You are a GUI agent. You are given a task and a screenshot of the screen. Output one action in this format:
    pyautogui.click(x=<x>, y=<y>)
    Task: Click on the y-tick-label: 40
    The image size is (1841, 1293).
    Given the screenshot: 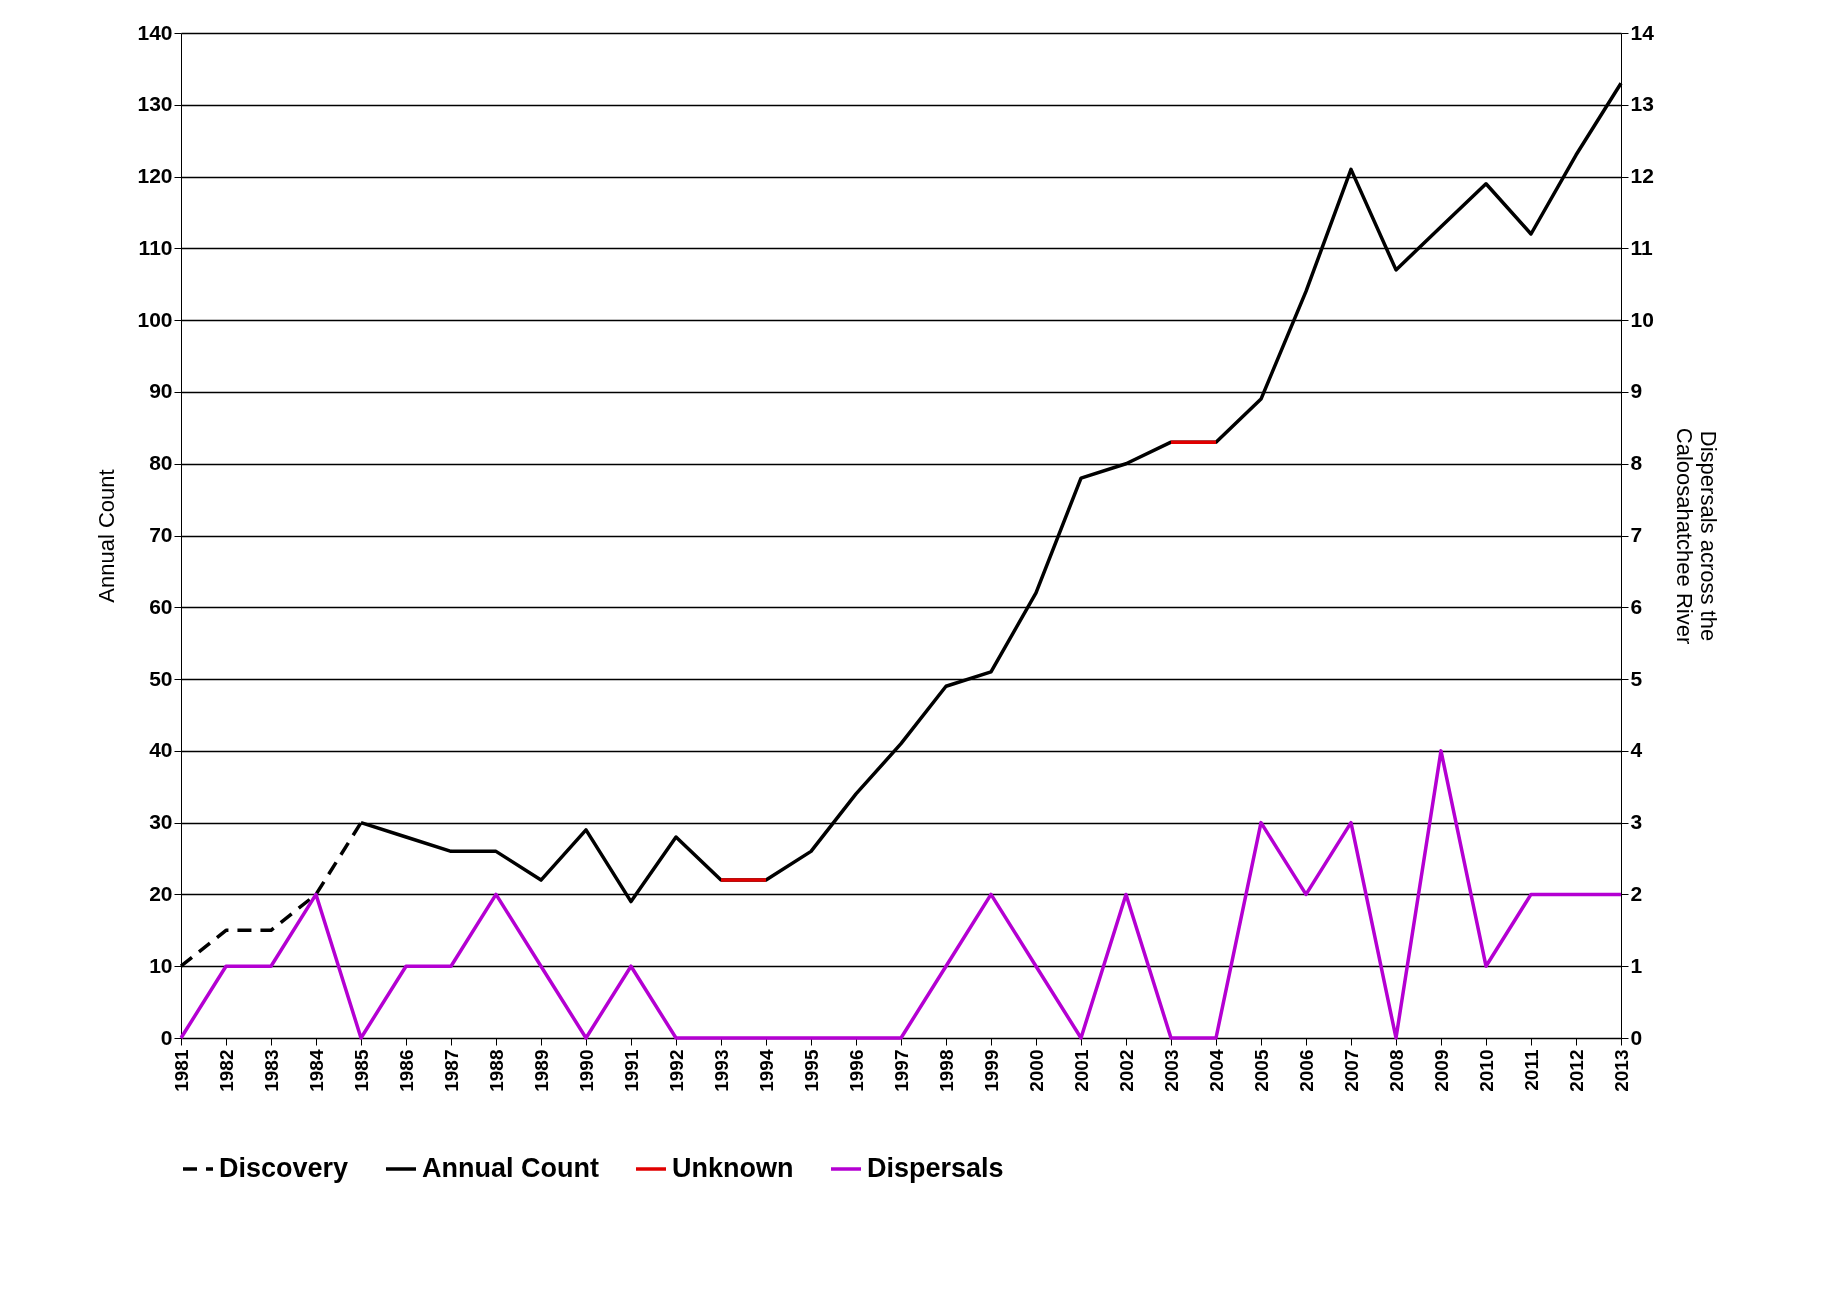 What is the action you would take?
    pyautogui.click(x=161, y=750)
    